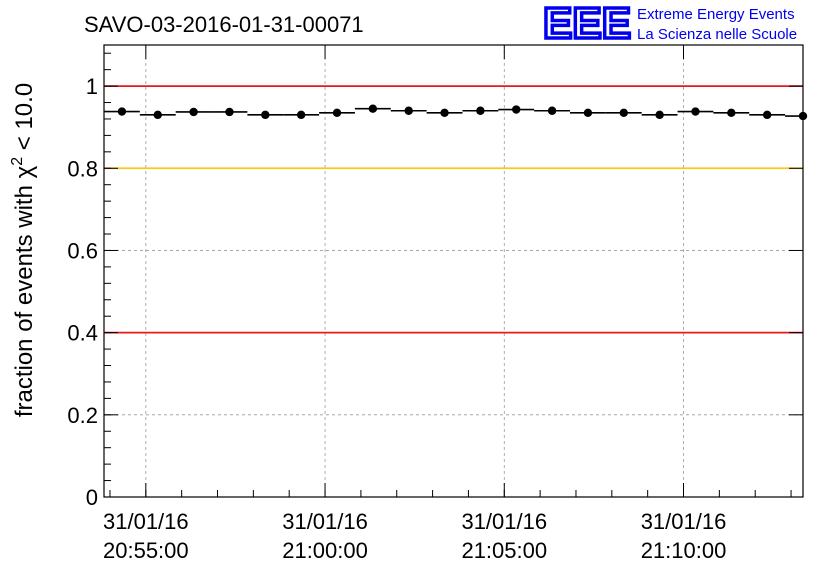 The width and height of the screenshot is (836, 572). I want to click on y-axis-label-symbol: χ, so click(24, 171).